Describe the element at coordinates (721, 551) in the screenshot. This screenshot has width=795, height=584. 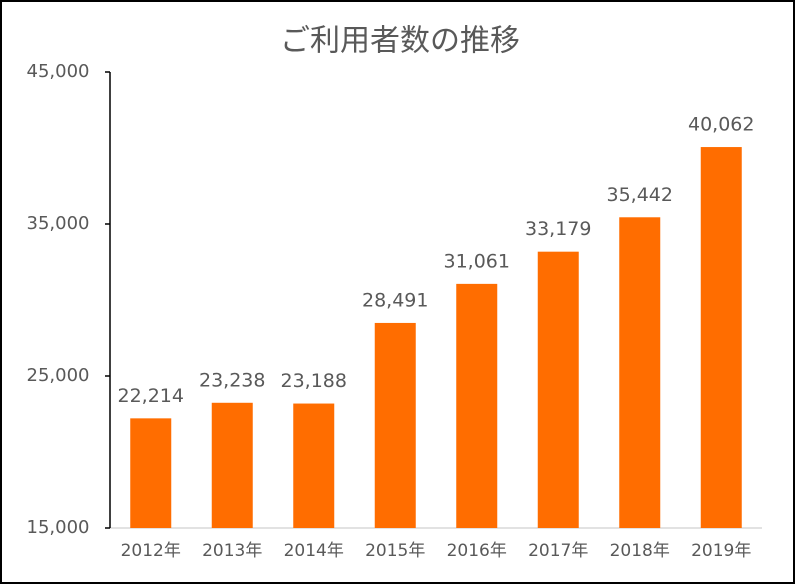
I see `x-tick-label: 2019年` at that location.